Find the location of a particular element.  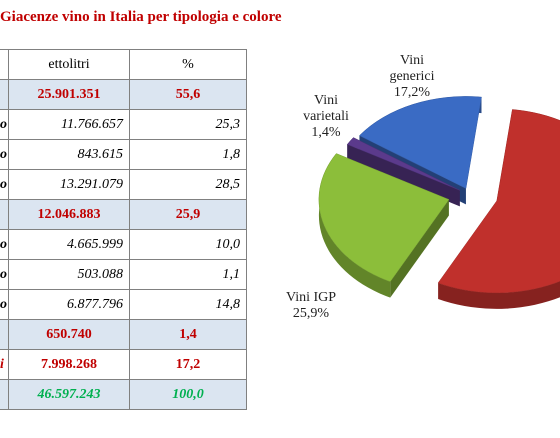

pie-label-name: Vini IGP is located at coordinates (311, 297).